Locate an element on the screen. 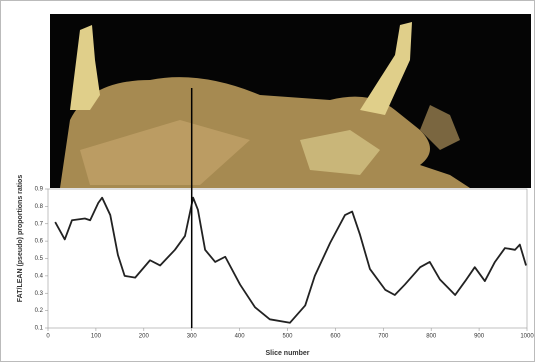 This screenshot has height=362, width=535. x-tick-label: 100 is located at coordinates (96, 337).